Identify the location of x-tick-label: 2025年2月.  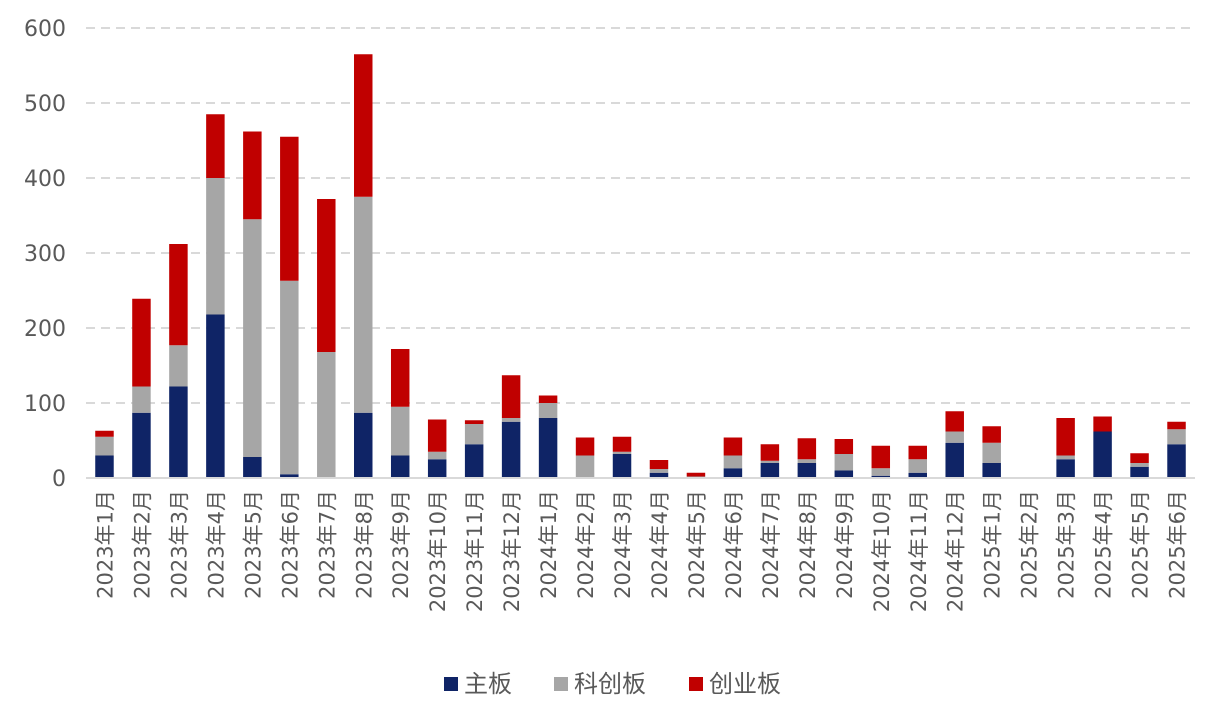
(1030, 544).